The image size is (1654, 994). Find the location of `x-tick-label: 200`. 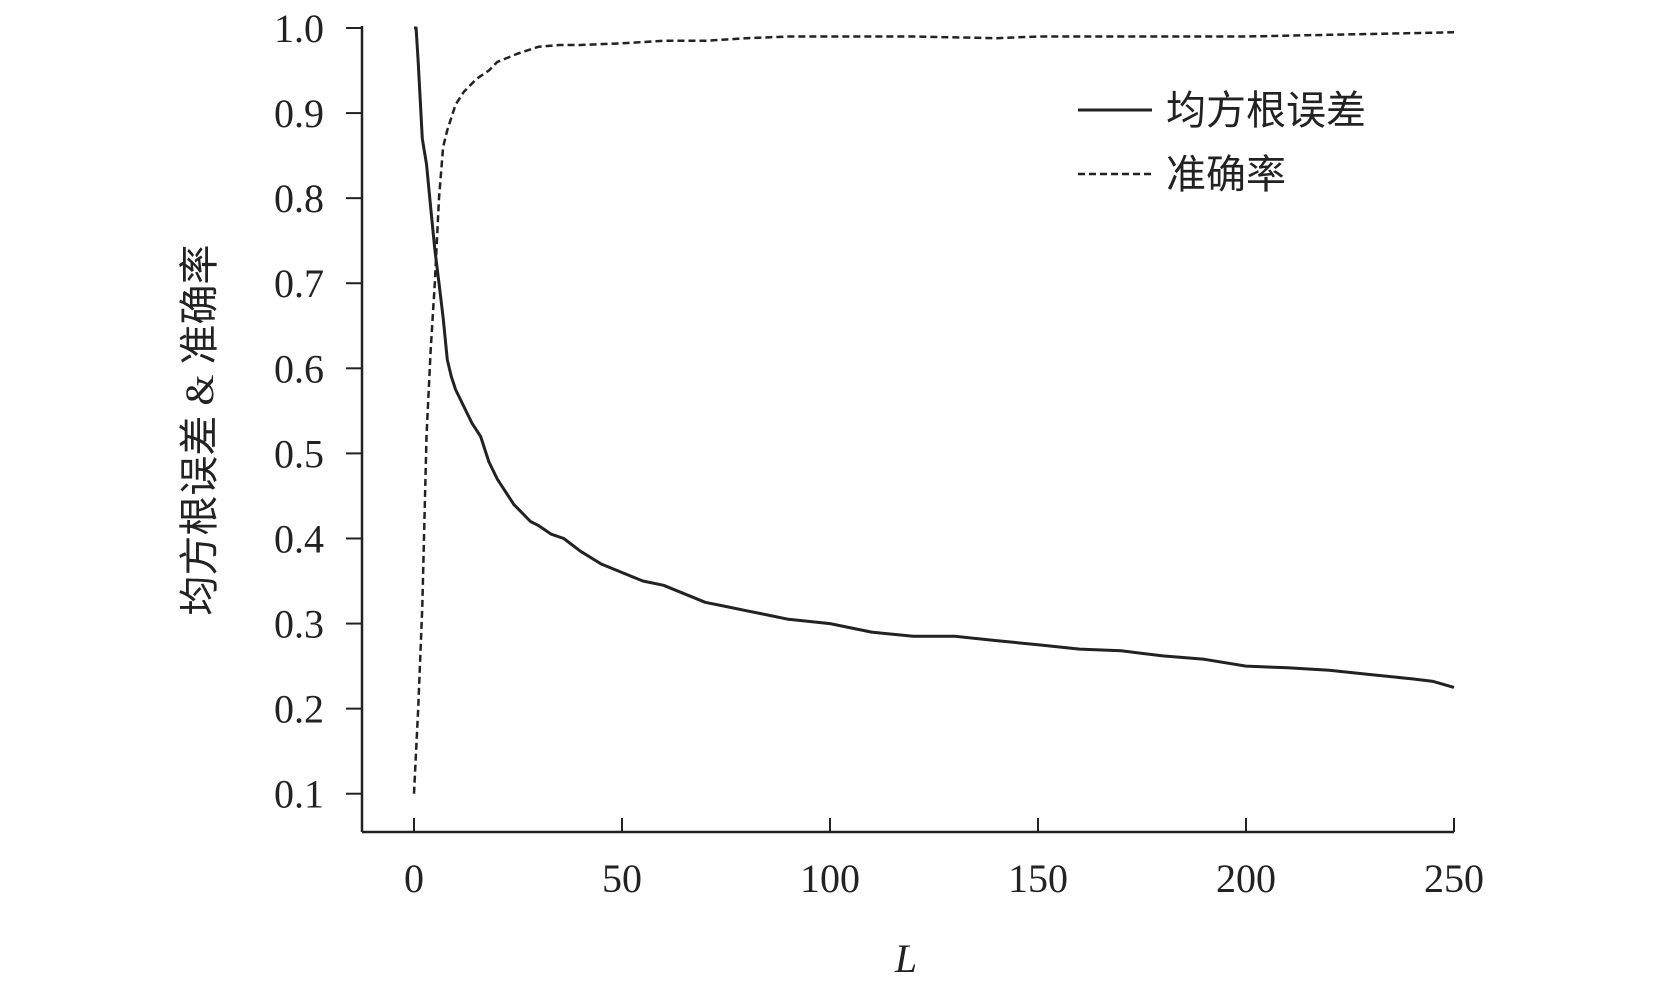

x-tick-label: 200 is located at coordinates (1246, 878).